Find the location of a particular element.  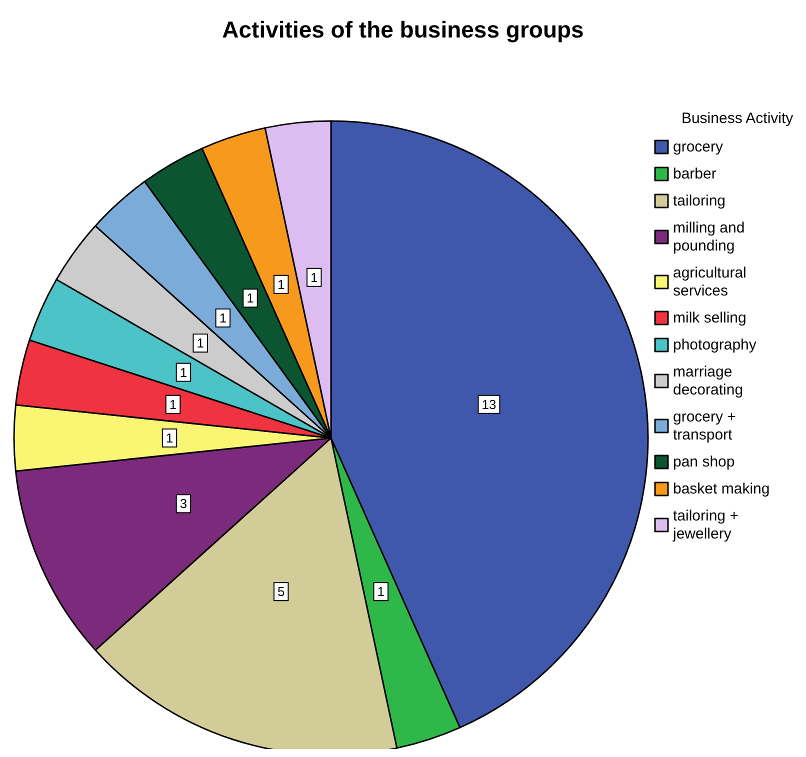

legend-label: photography is located at coordinates (715, 345).